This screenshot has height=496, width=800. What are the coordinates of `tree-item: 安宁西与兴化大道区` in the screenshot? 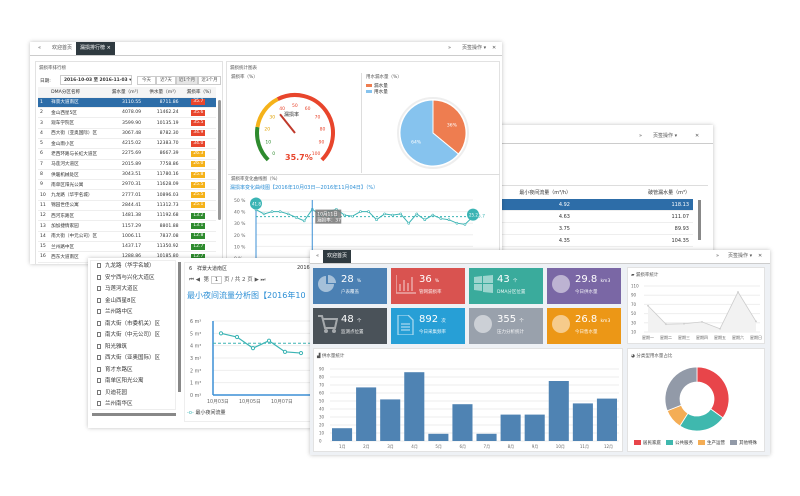 It's located at (133, 279).